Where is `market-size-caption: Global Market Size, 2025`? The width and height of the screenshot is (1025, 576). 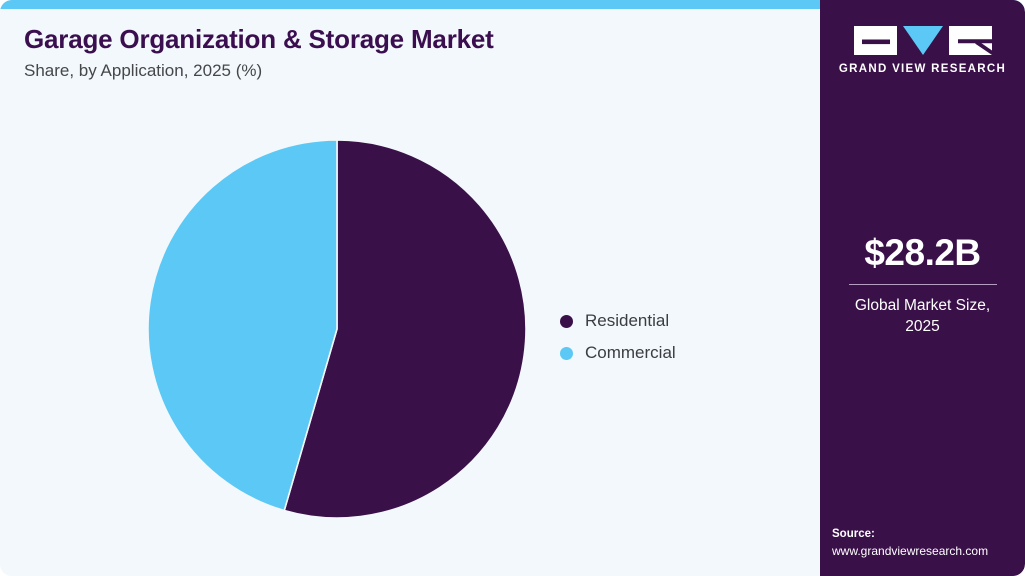 market-size-caption: Global Market Size, 2025 is located at coordinates (922, 316).